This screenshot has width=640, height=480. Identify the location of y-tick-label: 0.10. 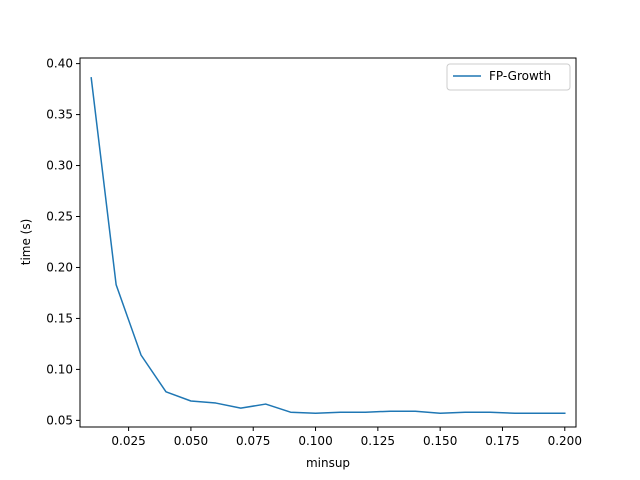
(59, 369).